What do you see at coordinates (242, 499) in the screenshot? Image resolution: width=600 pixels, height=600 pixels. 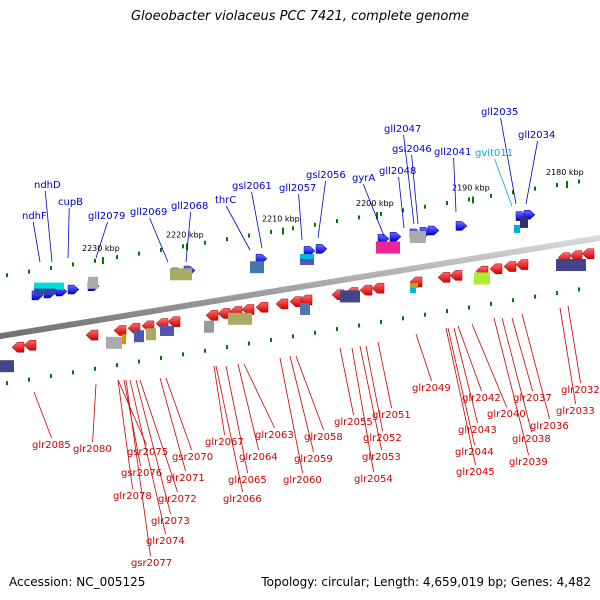 I see `reverse-gene-label: glr2066` at bounding box center [242, 499].